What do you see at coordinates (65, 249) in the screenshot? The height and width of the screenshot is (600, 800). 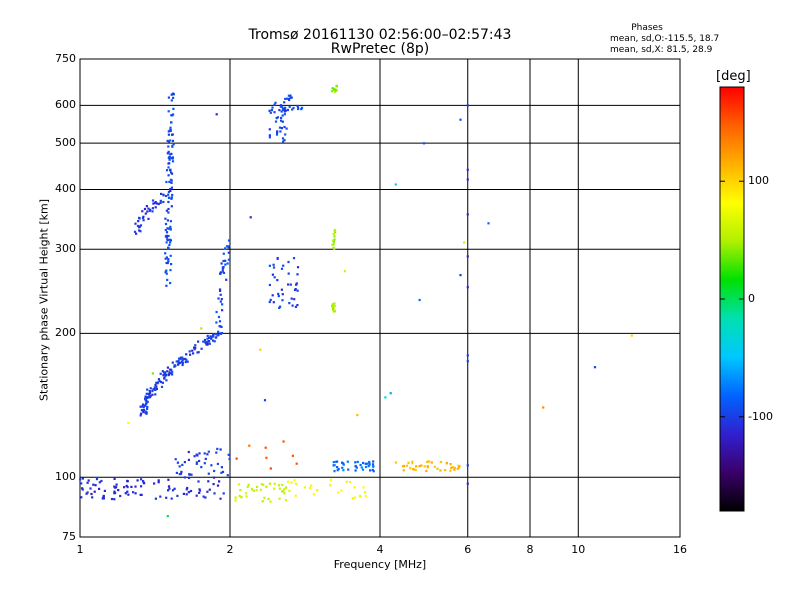 I see `y-tick-label: 300` at bounding box center [65, 249].